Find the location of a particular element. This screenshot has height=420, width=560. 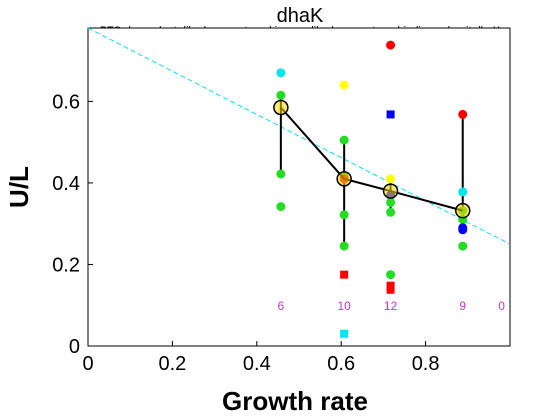

sample-count-label: 9 is located at coordinates (462, 306).